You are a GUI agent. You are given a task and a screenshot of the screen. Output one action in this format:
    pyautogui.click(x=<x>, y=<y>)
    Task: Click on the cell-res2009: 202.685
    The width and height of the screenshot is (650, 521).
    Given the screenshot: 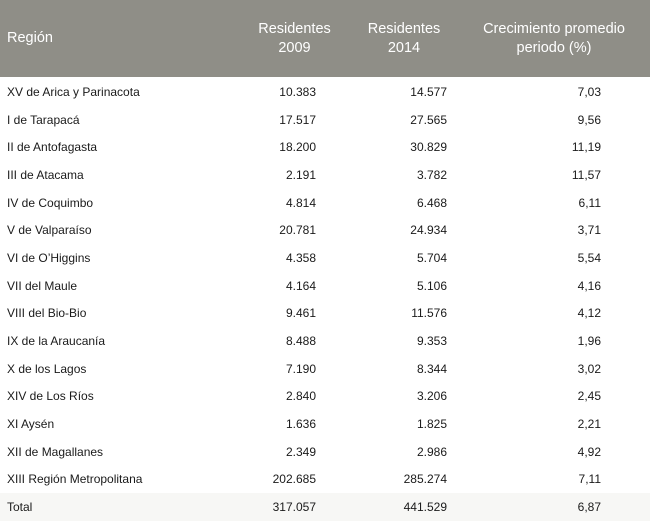 What is the action you would take?
    pyautogui.click(x=294, y=479)
    